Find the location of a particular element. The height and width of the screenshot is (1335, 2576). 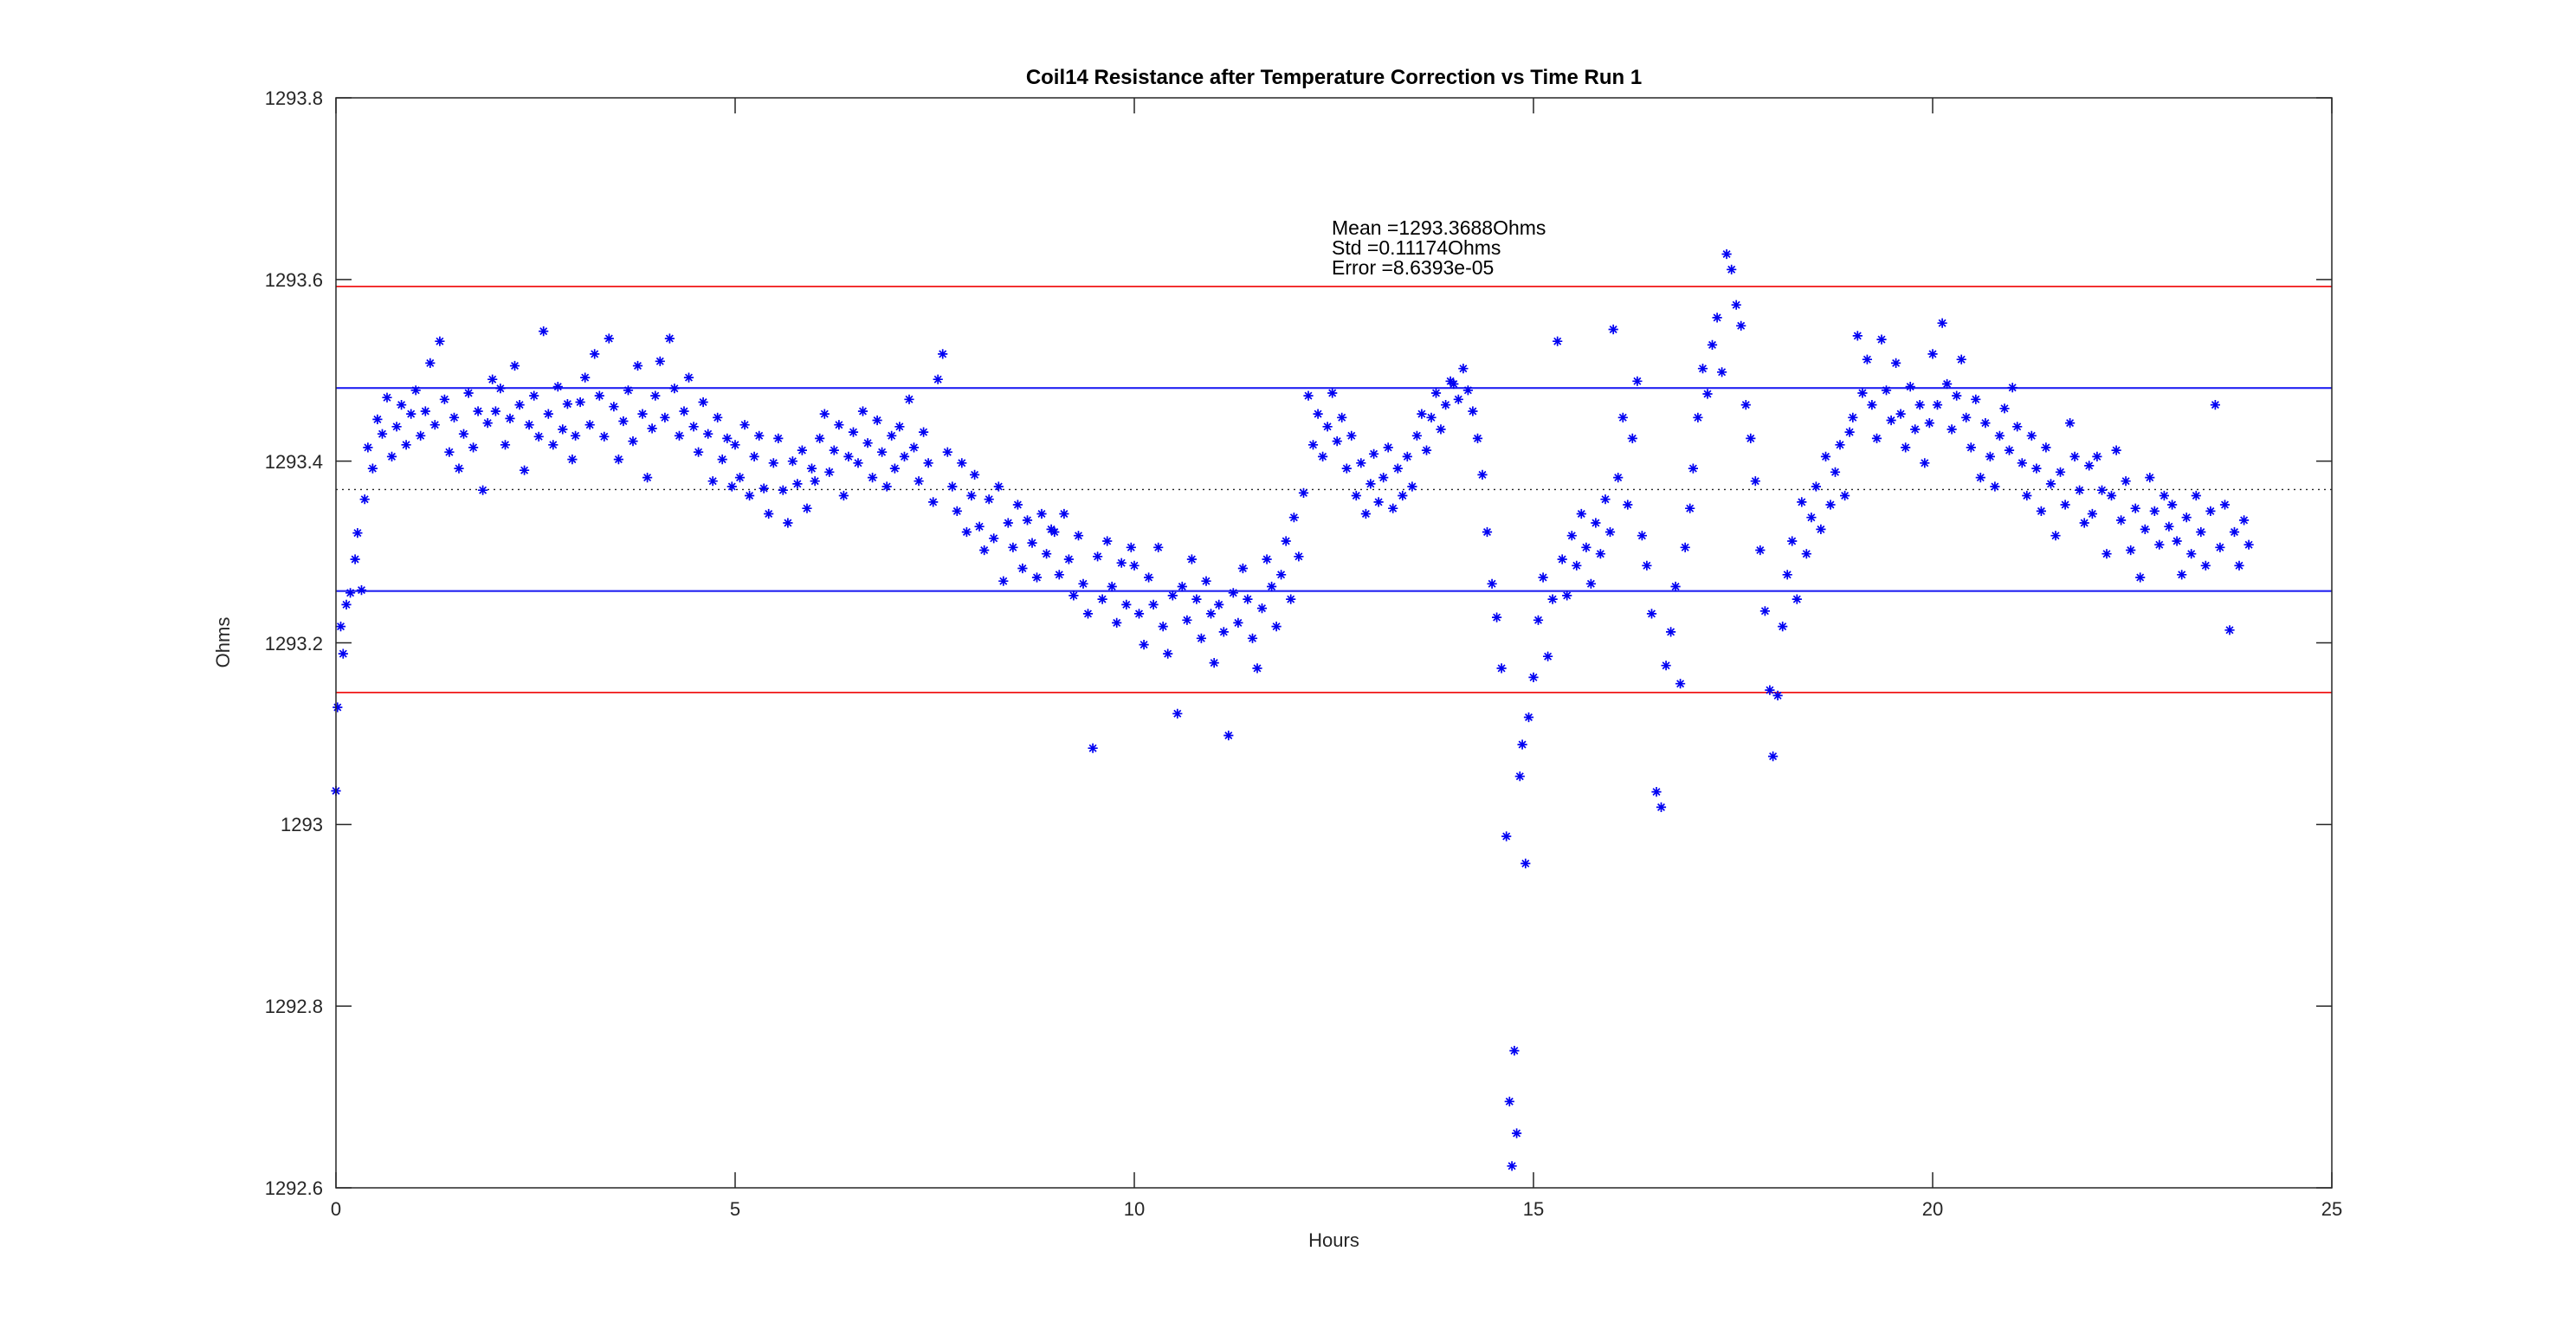

y-tick-label: 1293.6 is located at coordinates (293, 279).